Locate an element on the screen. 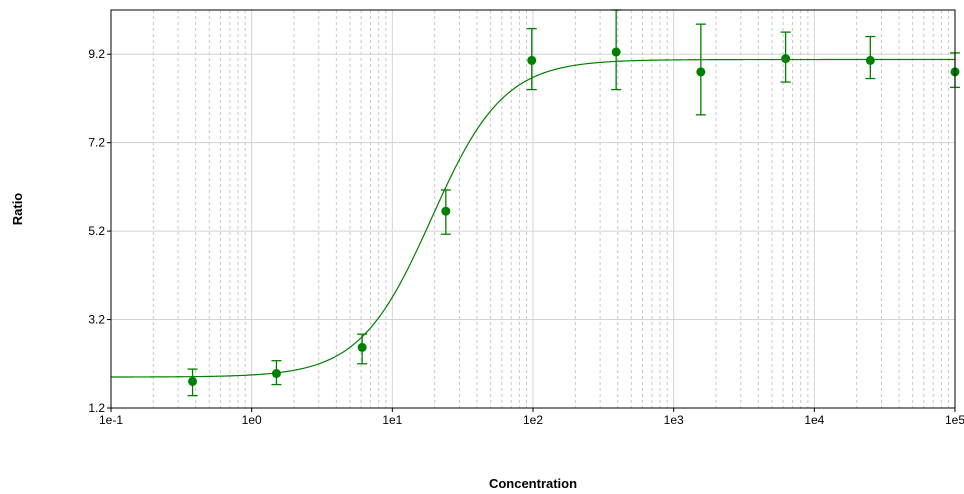 The width and height of the screenshot is (964, 494). x-tick-label: 1e1 is located at coordinates (392, 420).